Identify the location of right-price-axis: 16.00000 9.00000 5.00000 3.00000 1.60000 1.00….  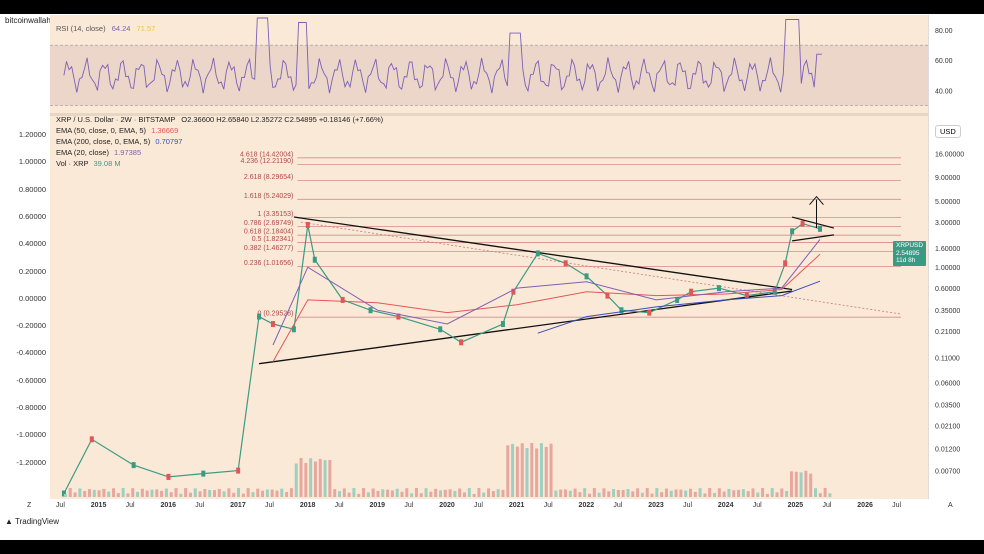
(956, 257).